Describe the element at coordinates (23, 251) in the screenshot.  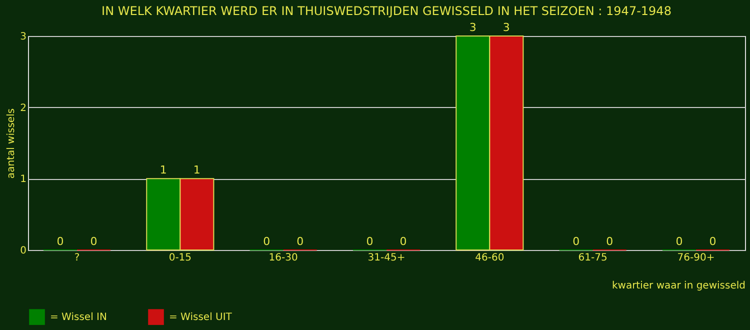
I see `y-tick-label: 0` at that location.